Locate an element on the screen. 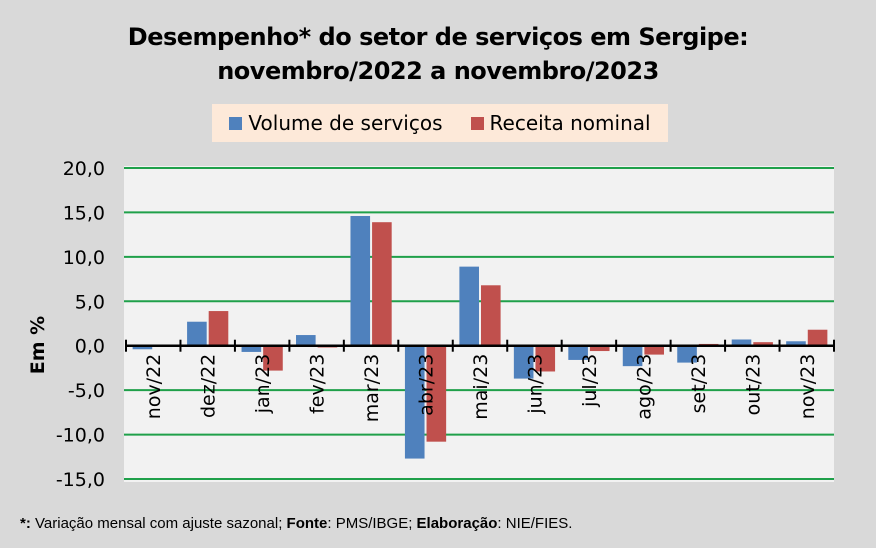 The width and height of the screenshot is (876, 548). y-tick-label: 0,0 is located at coordinates (90, 347).